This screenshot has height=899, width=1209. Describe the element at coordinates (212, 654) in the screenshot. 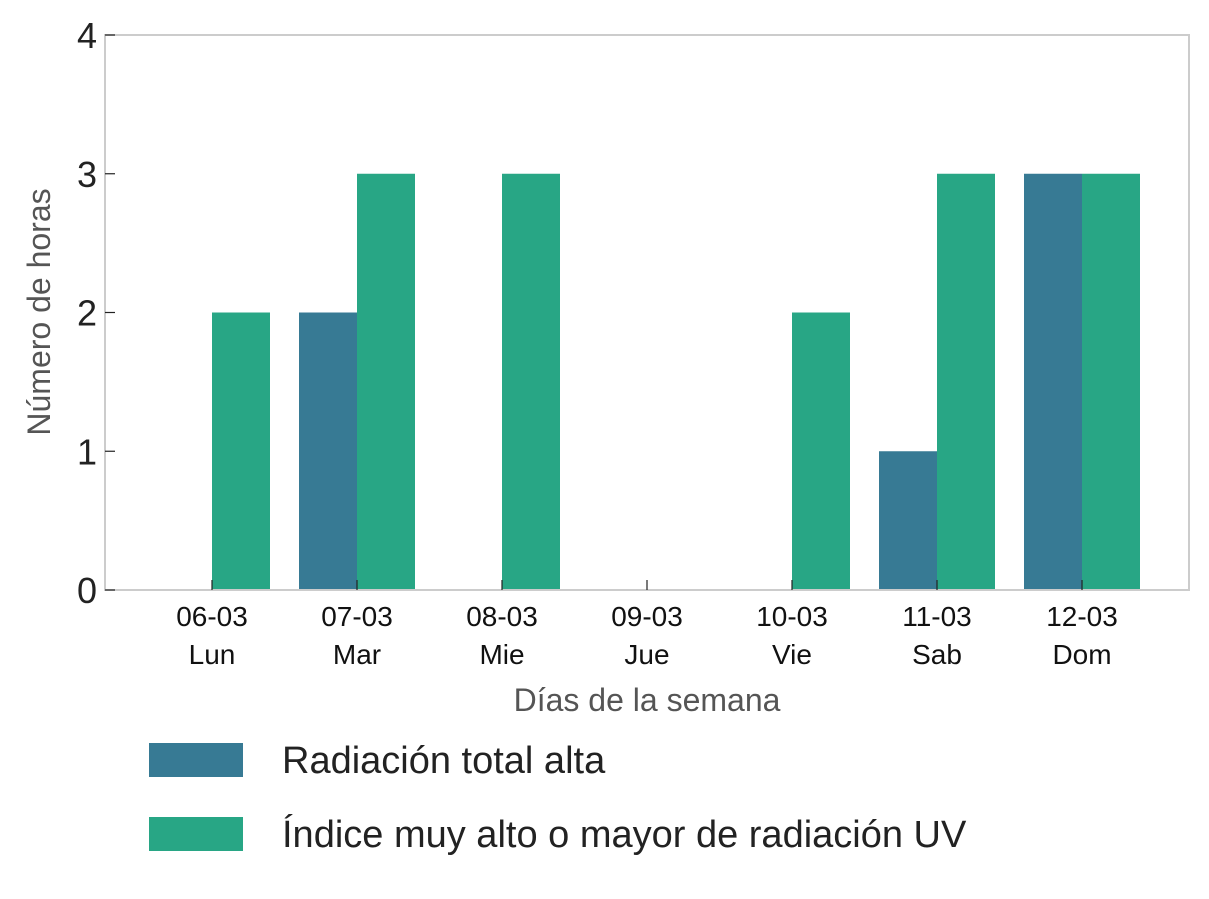

I see `x-tick-label-day: Lun` at that location.